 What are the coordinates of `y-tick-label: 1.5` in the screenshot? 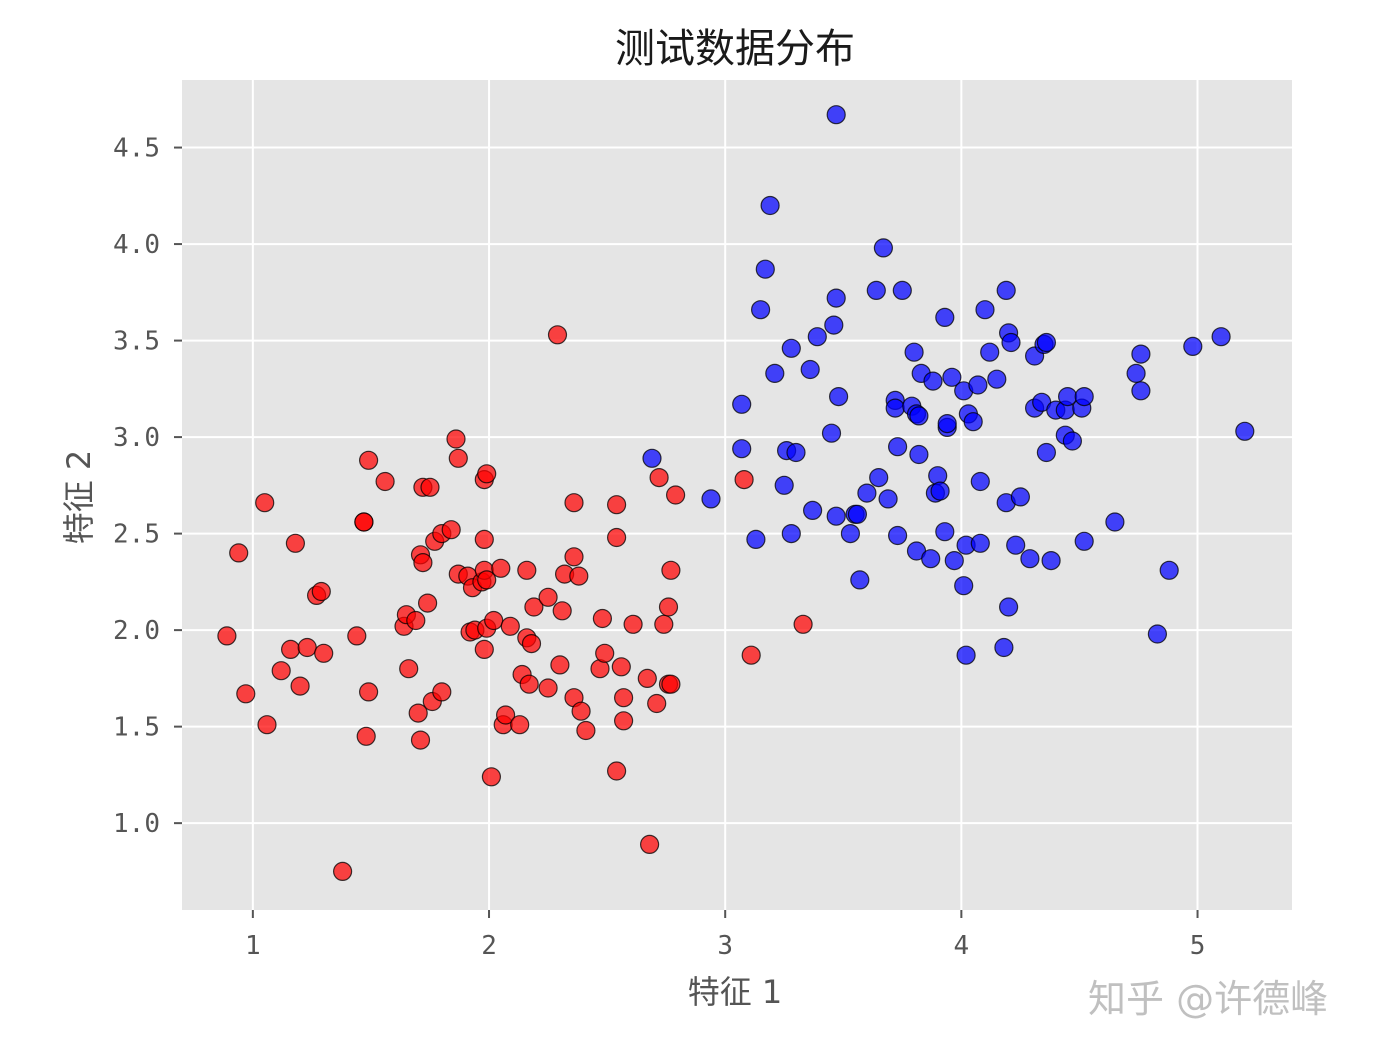 It's located at (136, 728).